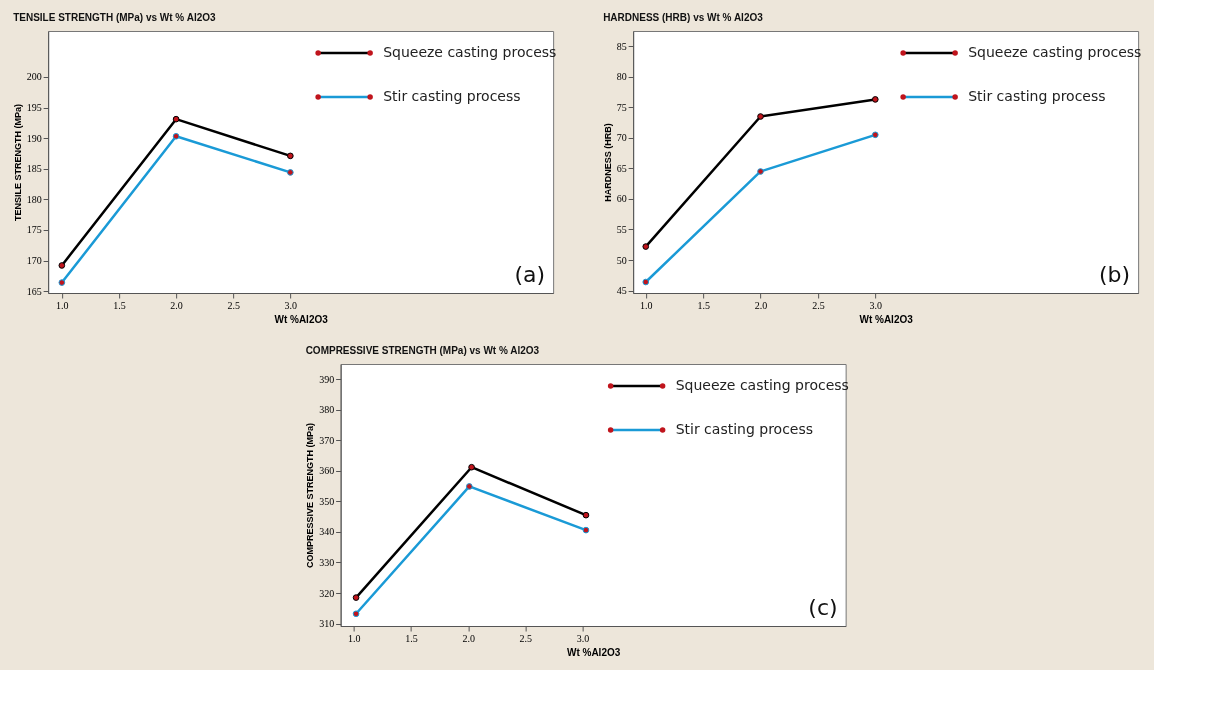  What do you see at coordinates (34, 77) in the screenshot?
I see `y-tick-label: 200` at bounding box center [34, 77].